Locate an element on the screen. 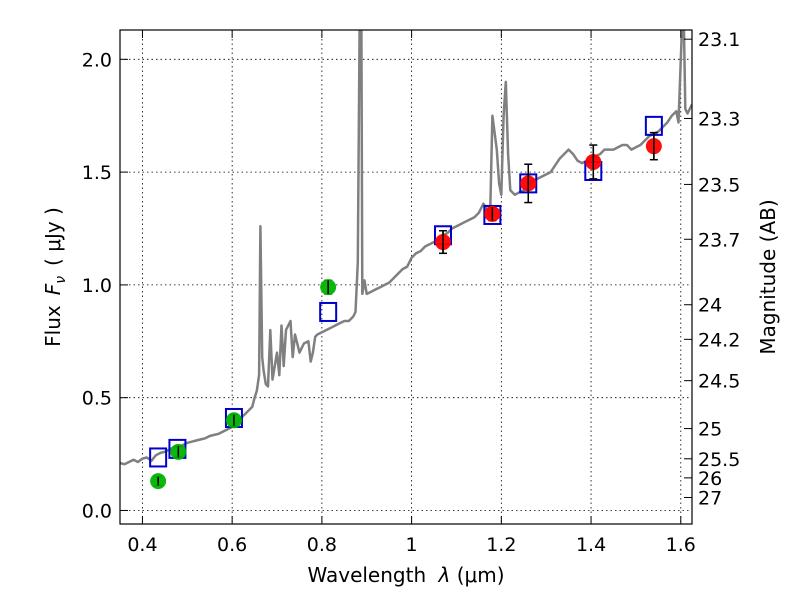 This screenshot has height=600, width=800. x-tick-label: 0.6 is located at coordinates (232, 545).